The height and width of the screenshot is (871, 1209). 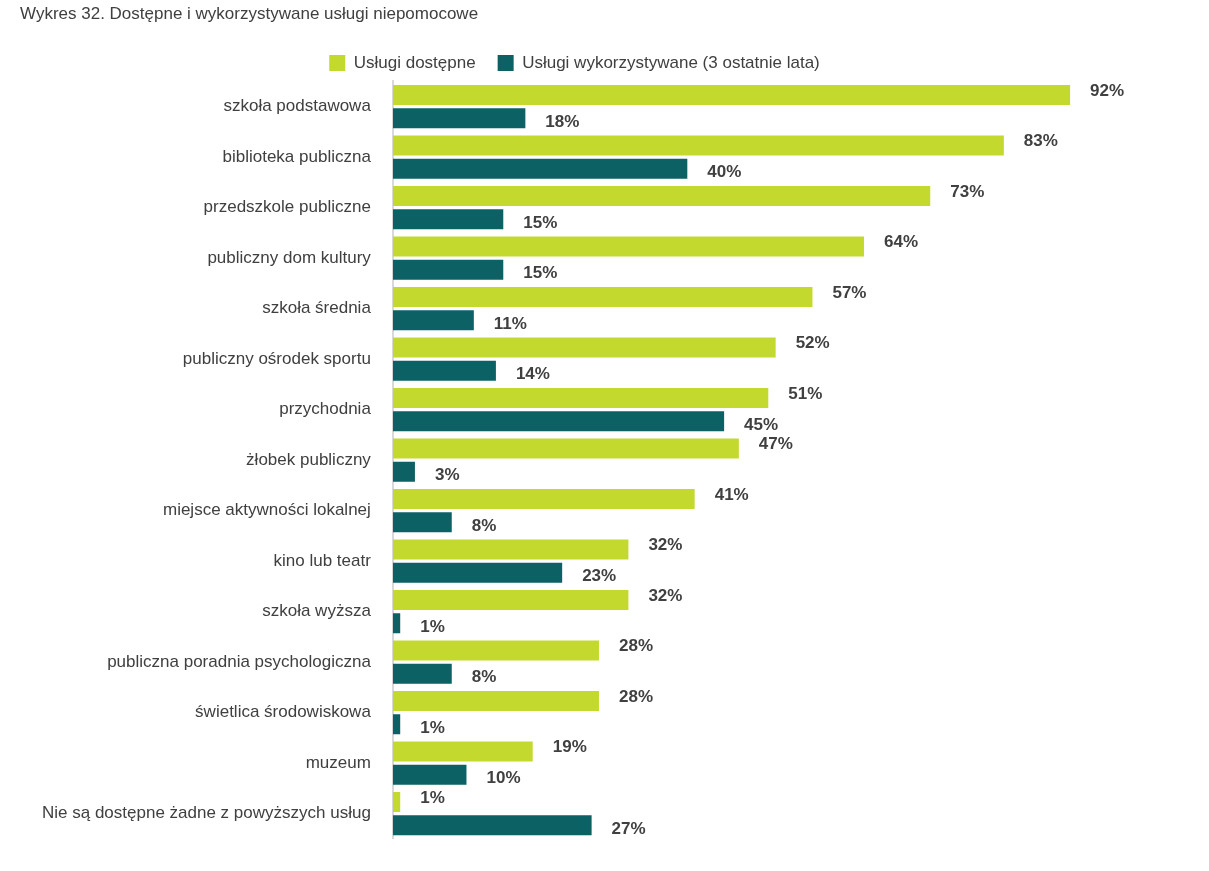 What do you see at coordinates (297, 106) in the screenshot?
I see `y-tick-label: szkoła podstawowa` at bounding box center [297, 106].